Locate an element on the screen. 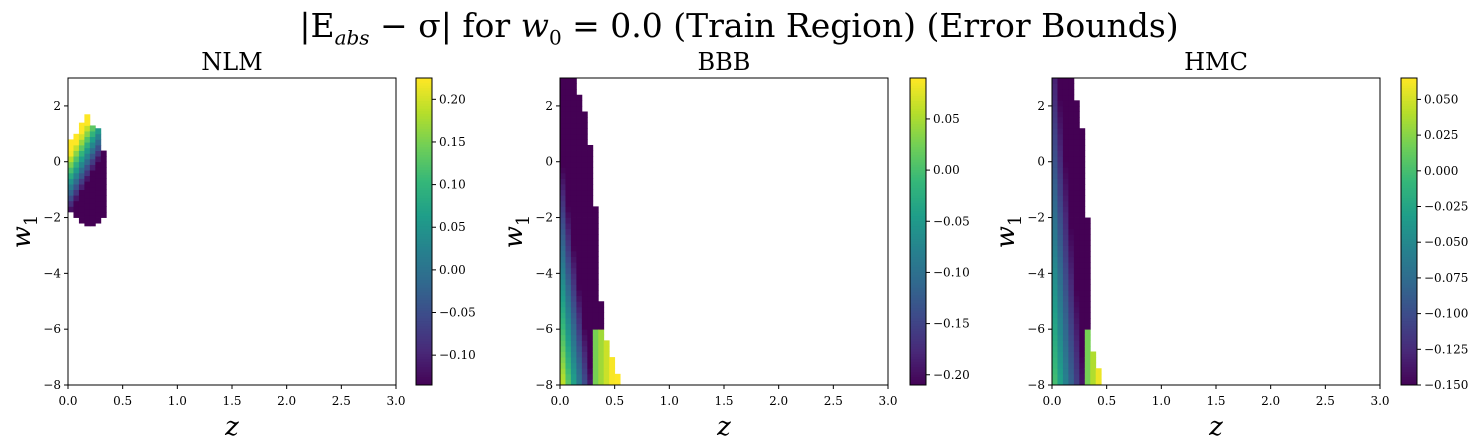 The width and height of the screenshot is (1478, 448). x-tick-label: 1.0 is located at coordinates (669, 401).